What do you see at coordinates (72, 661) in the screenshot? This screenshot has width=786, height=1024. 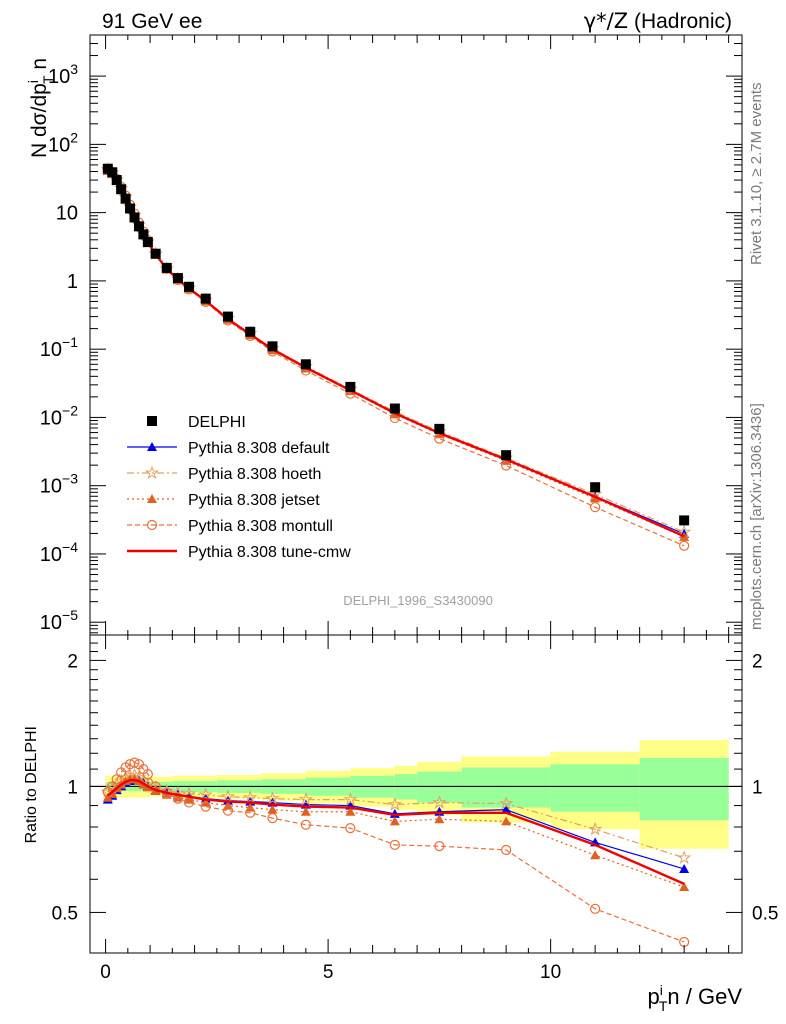 I see `y-tick-label-ratio-left: 2` at bounding box center [72, 661].